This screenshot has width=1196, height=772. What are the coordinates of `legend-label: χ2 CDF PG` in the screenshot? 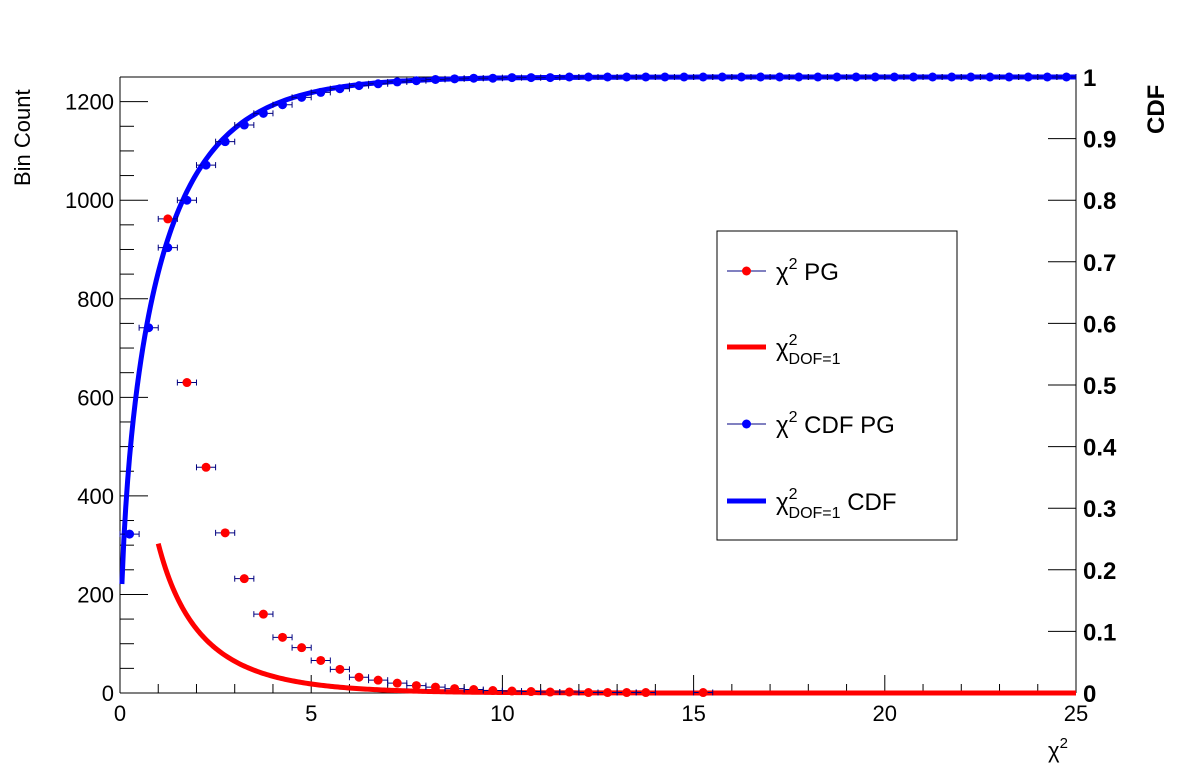 It's located at (835, 424).